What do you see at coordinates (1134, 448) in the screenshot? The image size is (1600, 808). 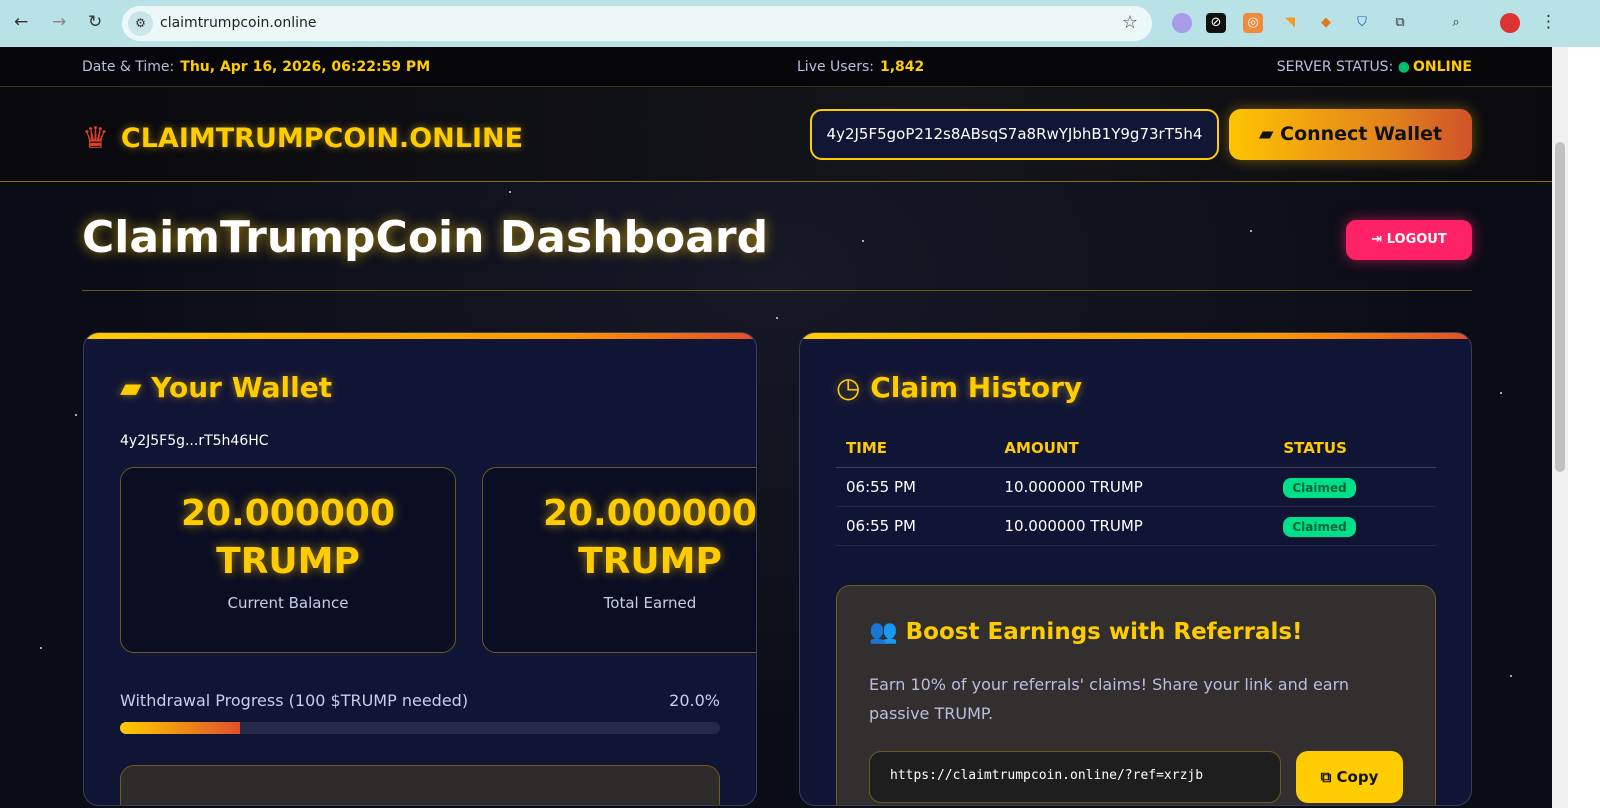 I see `column-header: AMOUNT` at bounding box center [1134, 448].